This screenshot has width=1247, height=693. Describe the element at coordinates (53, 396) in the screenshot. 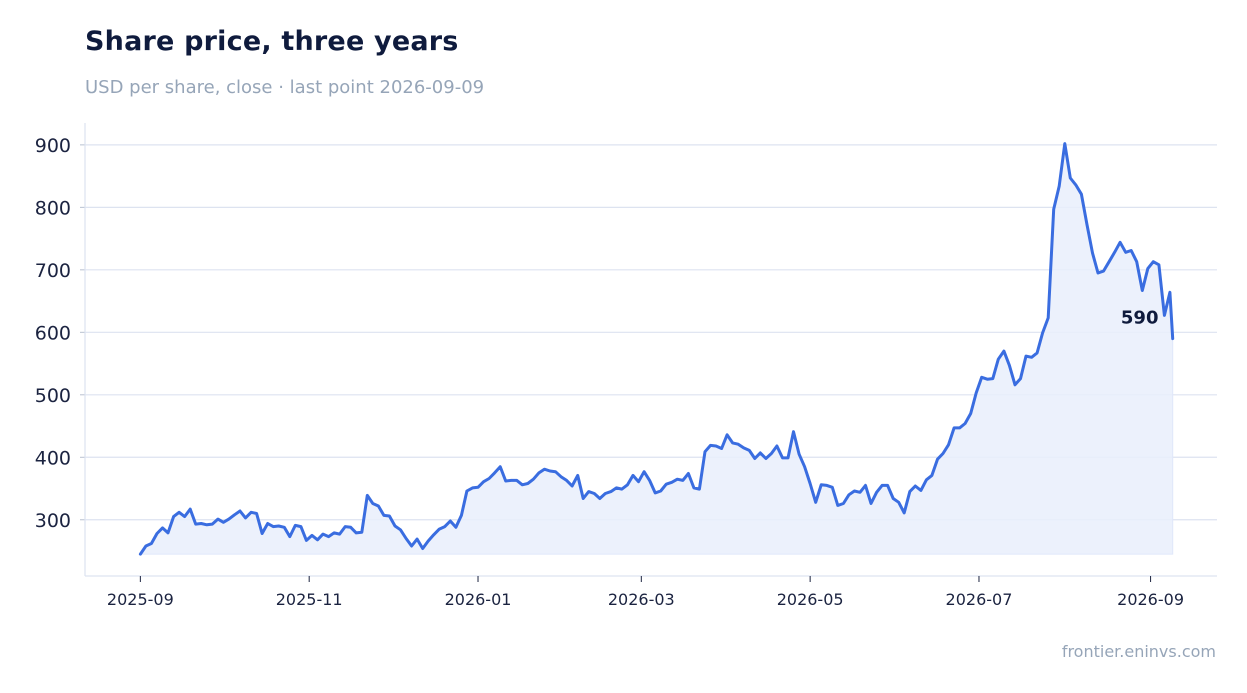

I see `y-tick-label: 500` at that location.